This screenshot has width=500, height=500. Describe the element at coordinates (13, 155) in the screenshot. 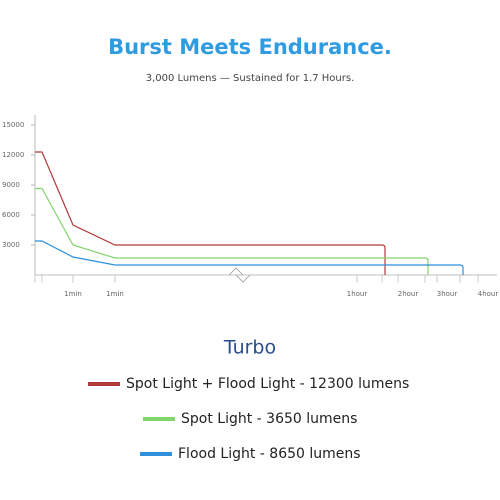

I see `y-tick-label: 12000` at that location.